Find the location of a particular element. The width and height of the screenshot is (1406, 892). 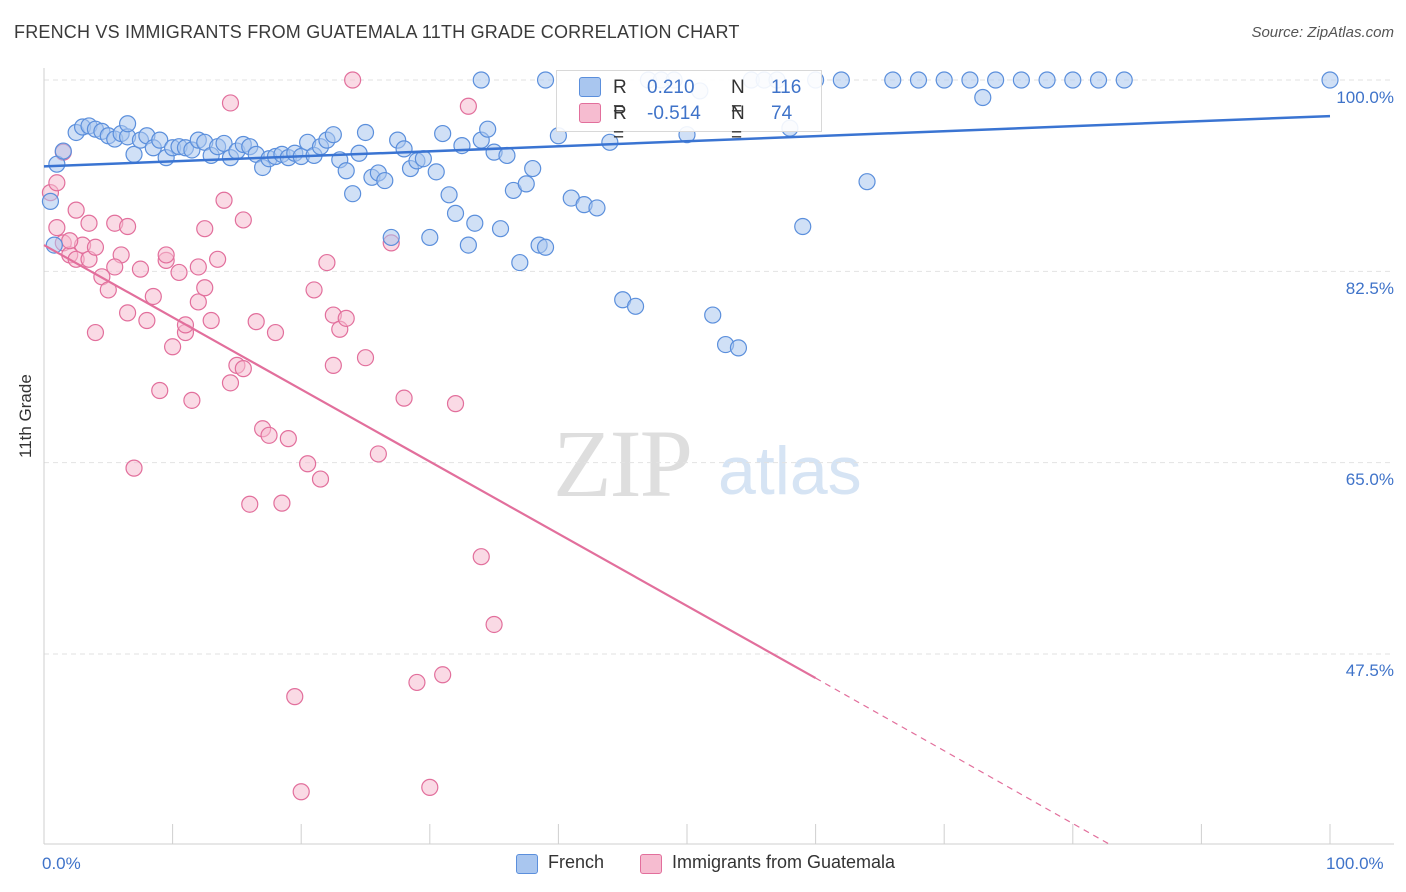

n-label: N = is located at coordinates (738, 124).